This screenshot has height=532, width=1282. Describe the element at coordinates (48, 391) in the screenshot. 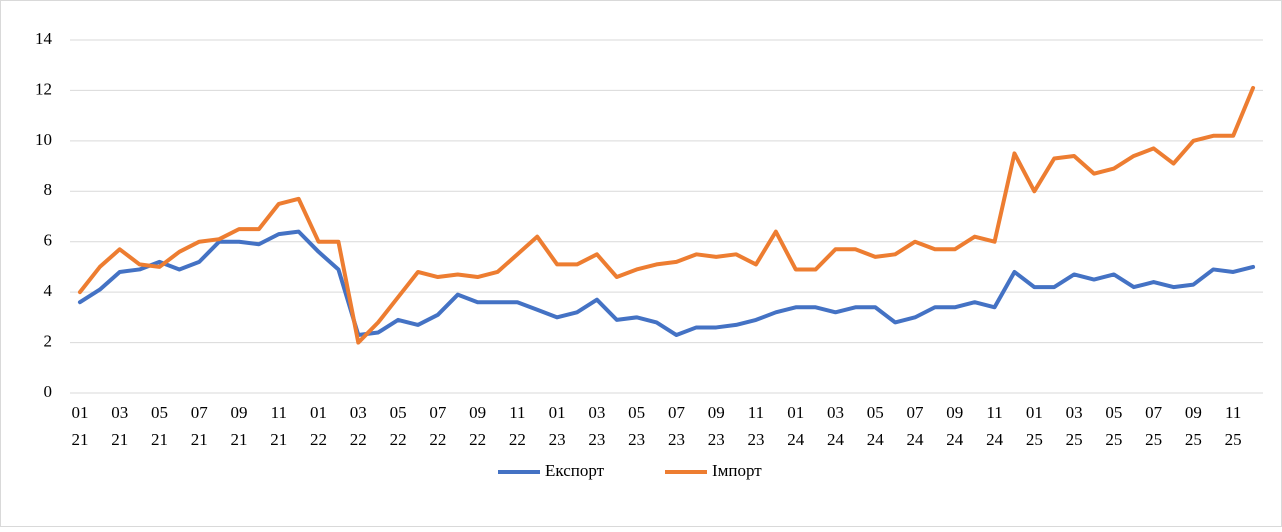

I see `y-tick-label: 0` at that location.